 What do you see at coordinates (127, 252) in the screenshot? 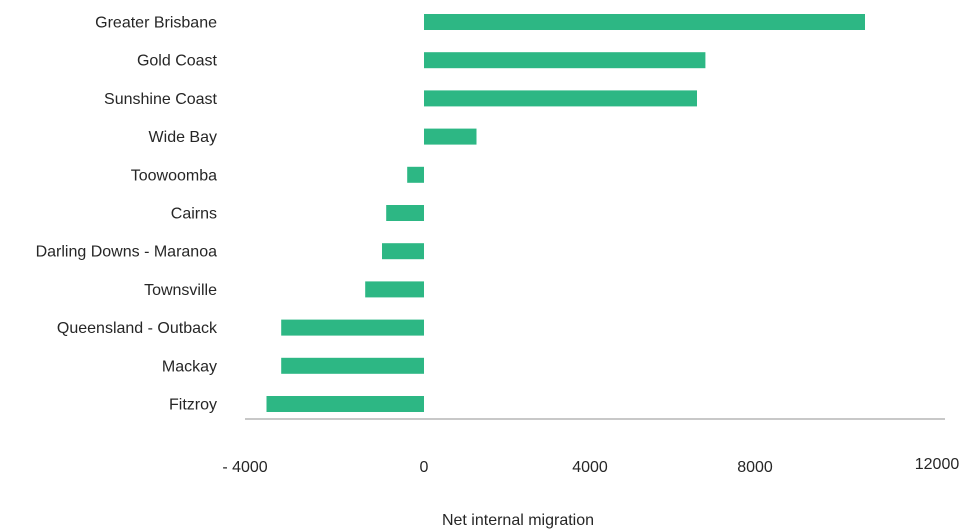
I see `category-label-darling-downs-maranoa: Darling Downs - Maranoa` at bounding box center [127, 252].